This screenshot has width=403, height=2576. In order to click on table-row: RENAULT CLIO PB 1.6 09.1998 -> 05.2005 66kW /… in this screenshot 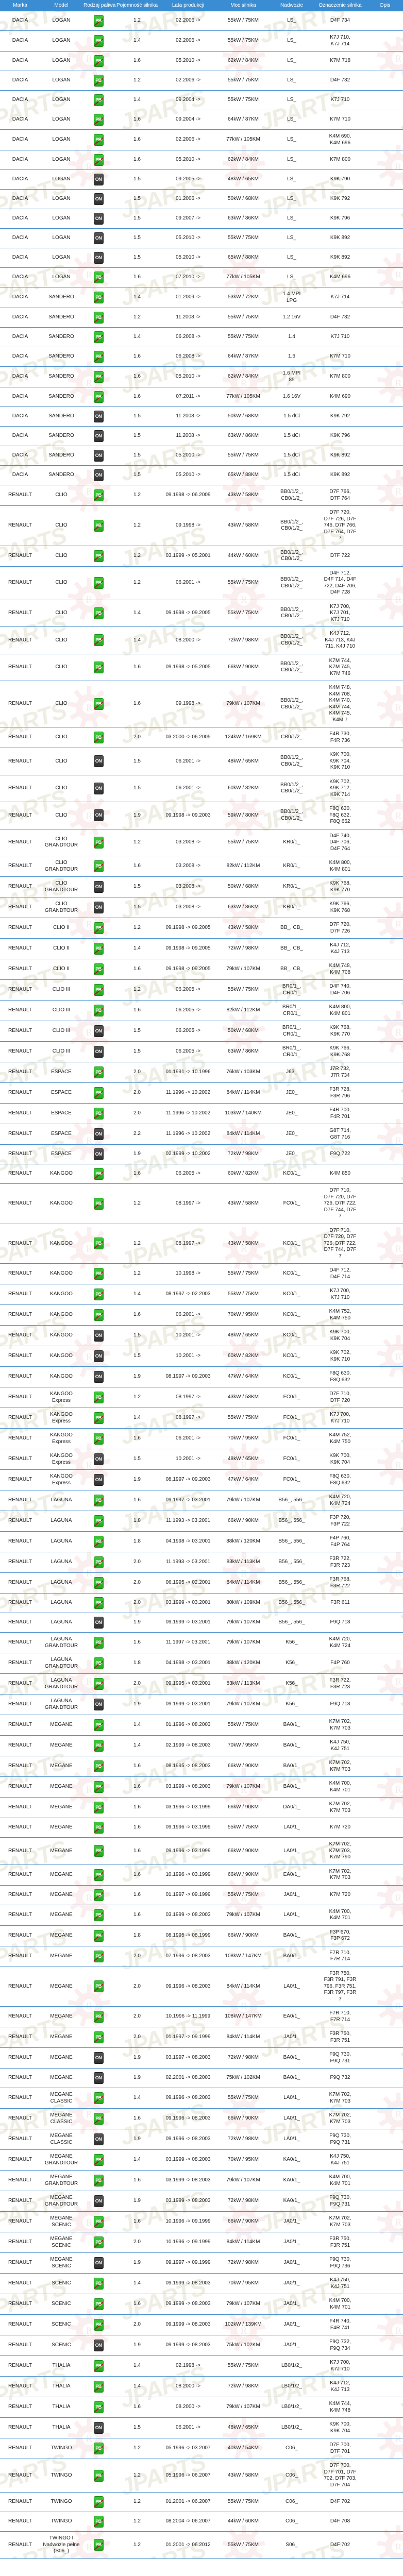, I will do `click(202, 667)`.